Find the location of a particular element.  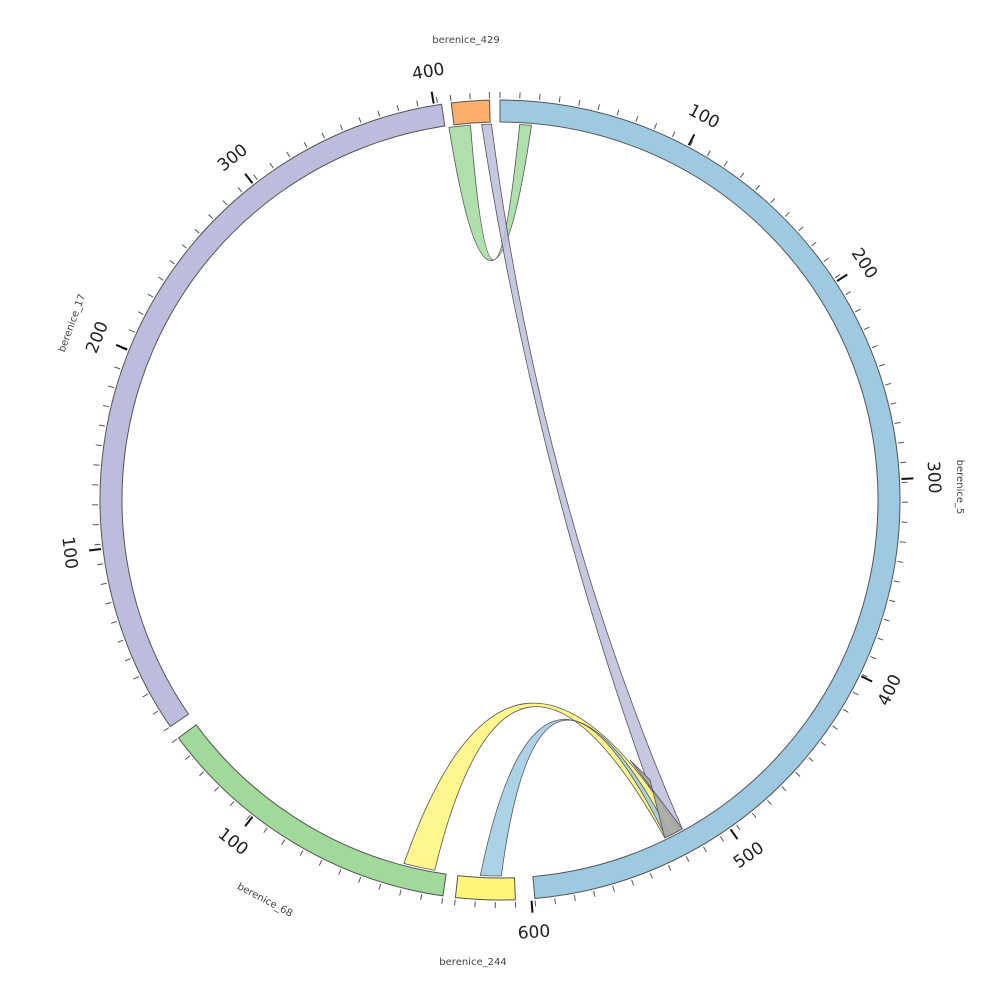

tick-label: 200 is located at coordinates (97, 338).